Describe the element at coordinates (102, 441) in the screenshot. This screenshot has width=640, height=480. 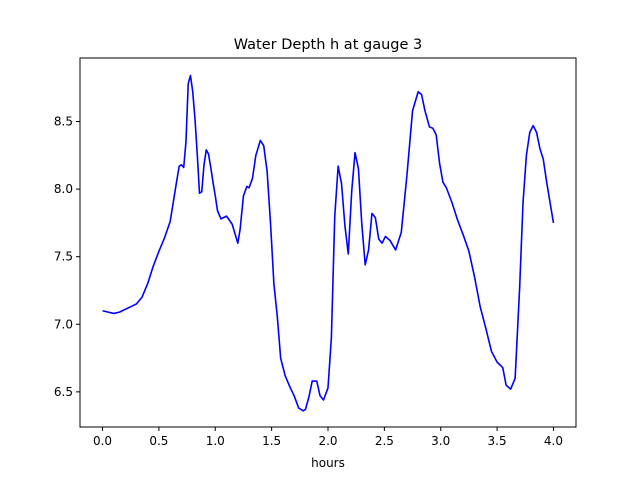
I see `x-tick-label: 0.0` at that location.